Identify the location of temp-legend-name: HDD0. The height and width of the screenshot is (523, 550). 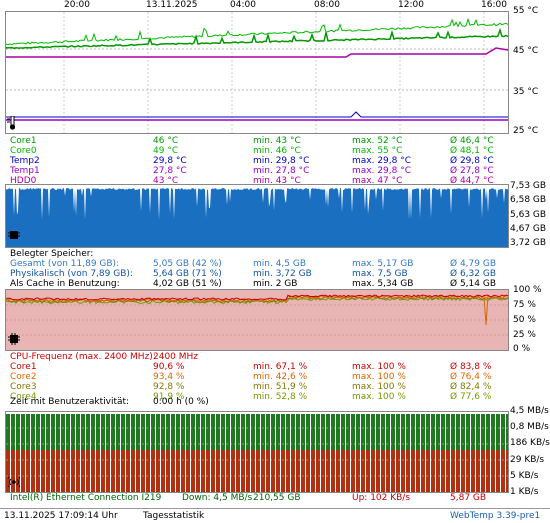
(23, 181).